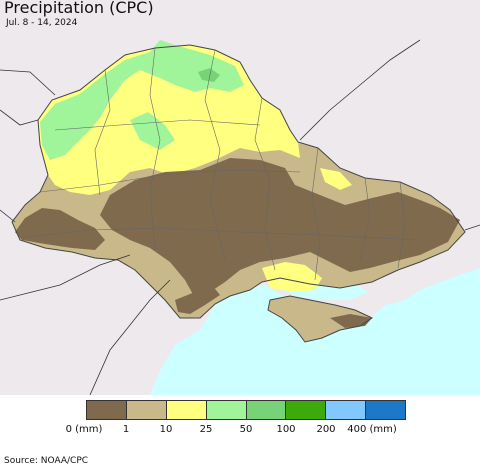 Image resolution: width=480 pixels, height=470 pixels. What do you see at coordinates (326, 429) in the screenshot?
I see `legend-tick-label: 200` at bounding box center [326, 429].